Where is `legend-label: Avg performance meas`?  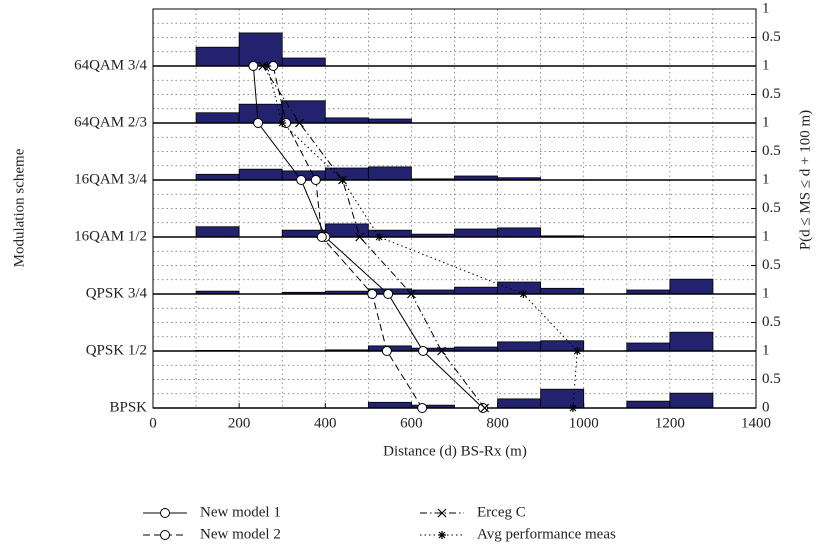 legend-label: Avg performance meas is located at coordinates (546, 534).